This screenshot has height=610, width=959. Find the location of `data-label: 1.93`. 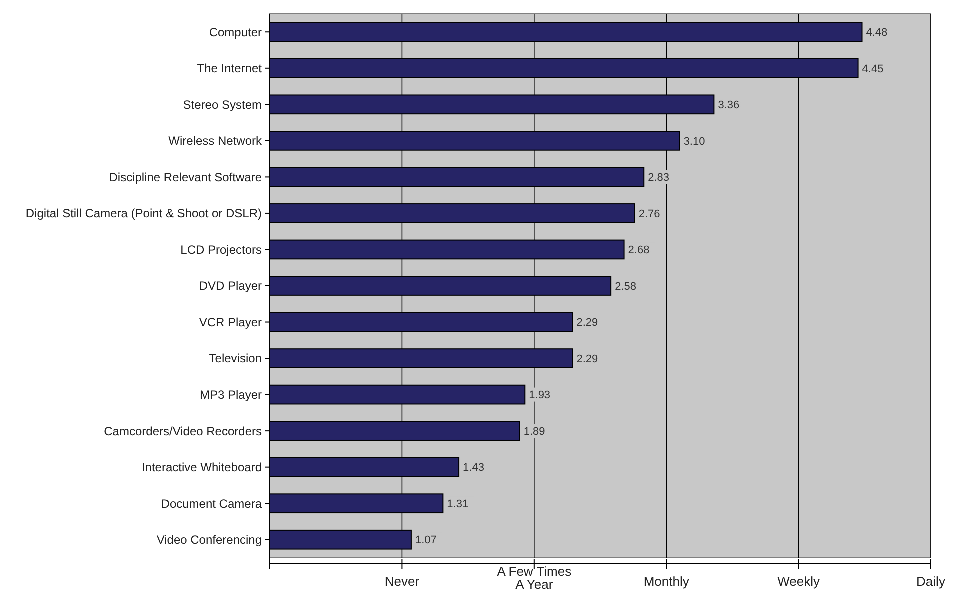

data-label: 1.93 is located at coordinates (540, 396).